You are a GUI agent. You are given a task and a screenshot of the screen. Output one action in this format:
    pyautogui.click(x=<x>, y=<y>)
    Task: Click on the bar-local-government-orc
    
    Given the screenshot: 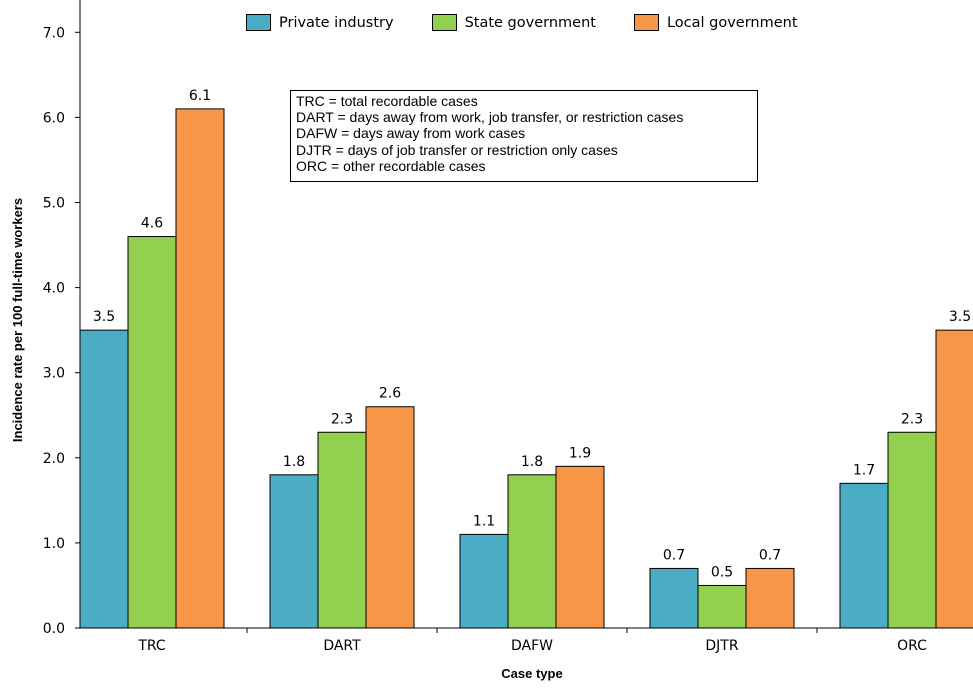 What is the action you would take?
    pyautogui.click(x=954, y=479)
    